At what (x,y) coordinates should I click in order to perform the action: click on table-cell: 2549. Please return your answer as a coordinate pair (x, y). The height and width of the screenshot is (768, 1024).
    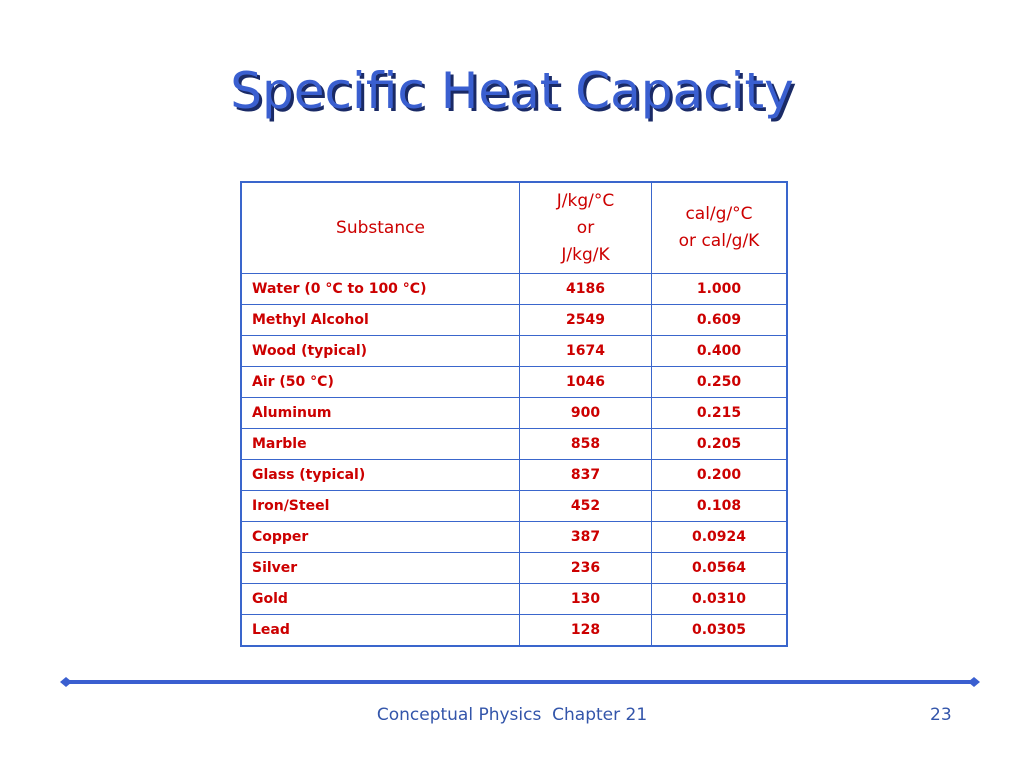
    Looking at the image, I should click on (585, 320).